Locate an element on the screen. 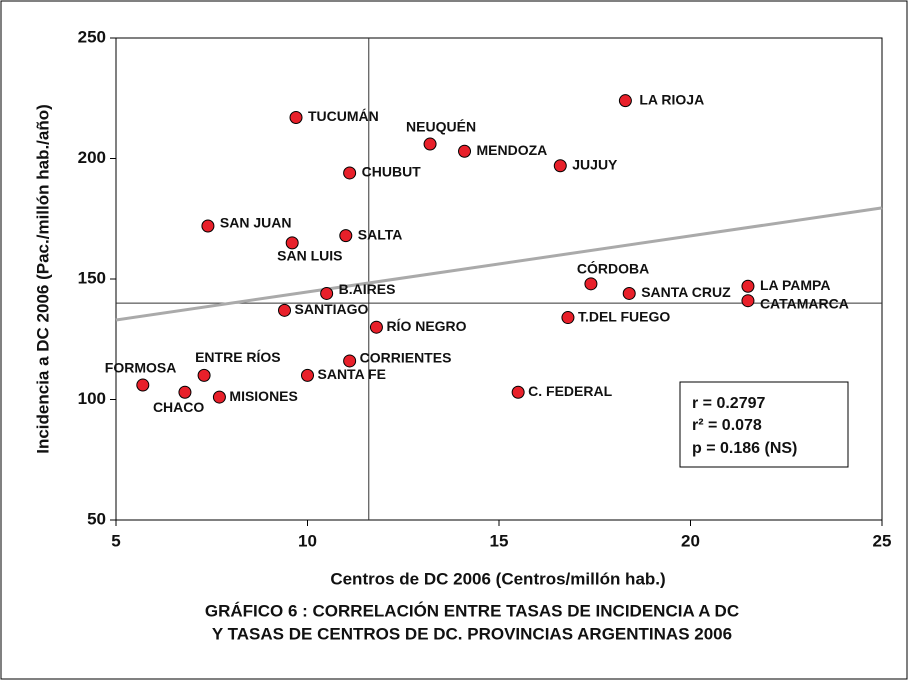 The height and width of the screenshot is (685, 908). point-label: MISIONES is located at coordinates (263, 396).